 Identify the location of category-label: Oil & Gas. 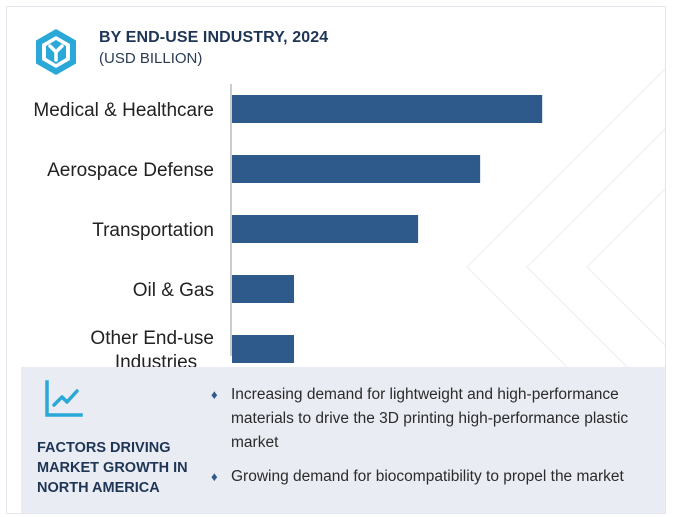
(173, 290).